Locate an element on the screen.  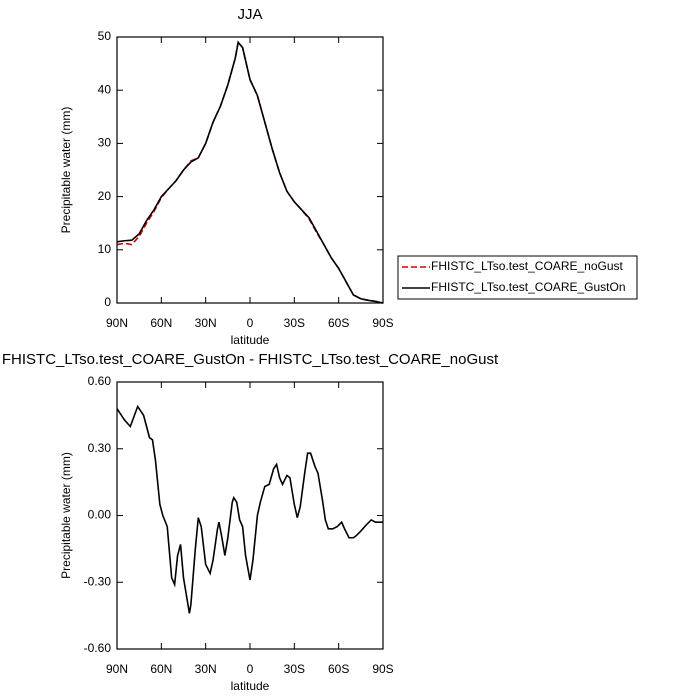
y-tick-label: 0.60 is located at coordinates (100, 381).